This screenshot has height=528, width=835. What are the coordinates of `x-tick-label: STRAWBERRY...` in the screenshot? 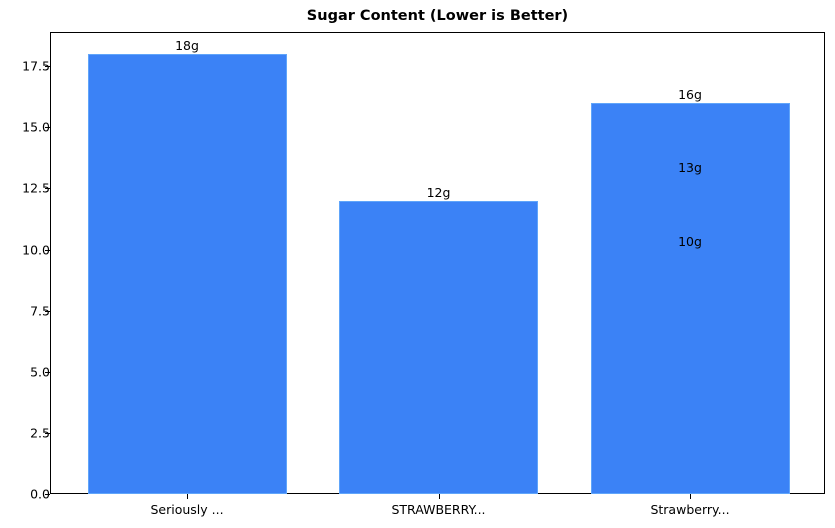 It's located at (438, 509).